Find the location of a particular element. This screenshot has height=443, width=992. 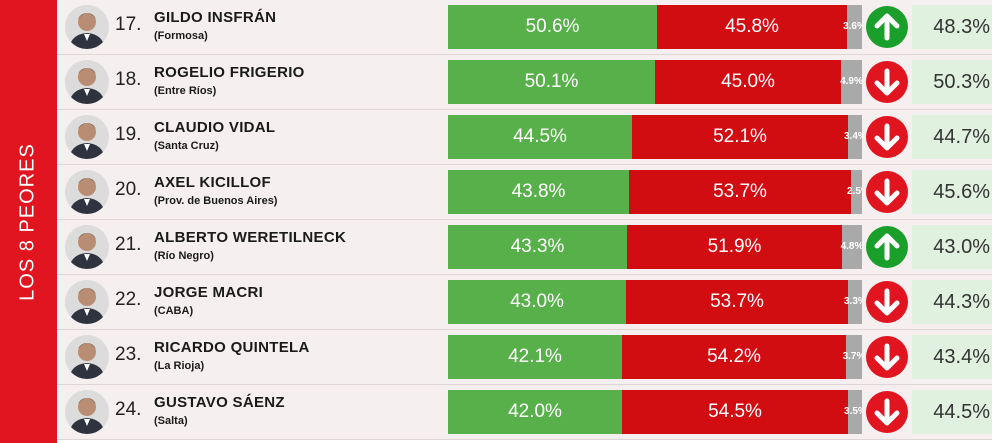

previous-value-box: 44.3% is located at coordinates (952, 302).